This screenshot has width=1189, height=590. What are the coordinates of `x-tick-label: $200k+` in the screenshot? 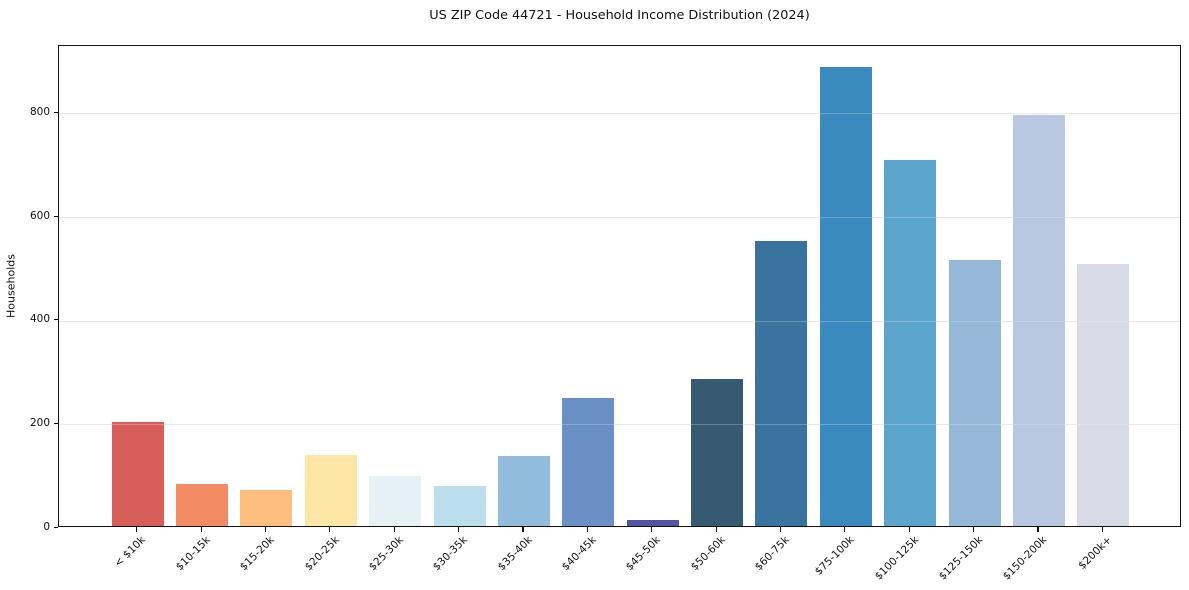 It's located at (1094, 553).